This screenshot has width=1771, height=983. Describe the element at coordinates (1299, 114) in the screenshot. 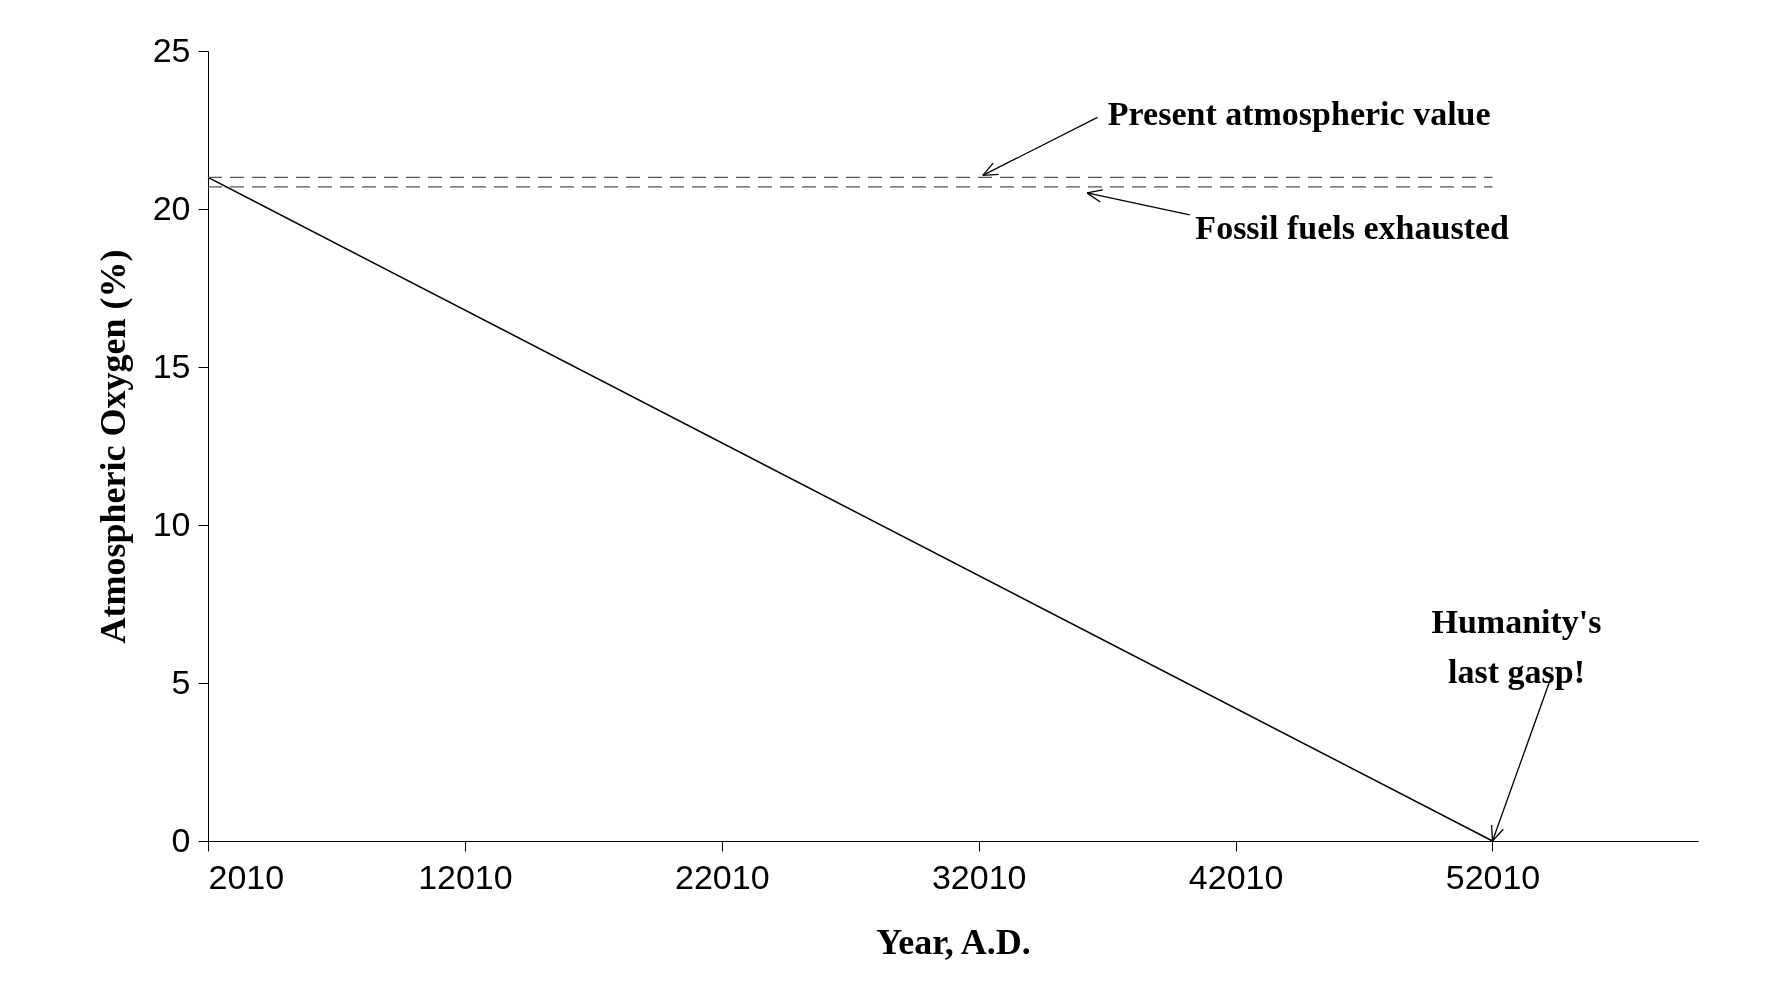

I see `ref-line-label: Present atmospheric value` at that location.